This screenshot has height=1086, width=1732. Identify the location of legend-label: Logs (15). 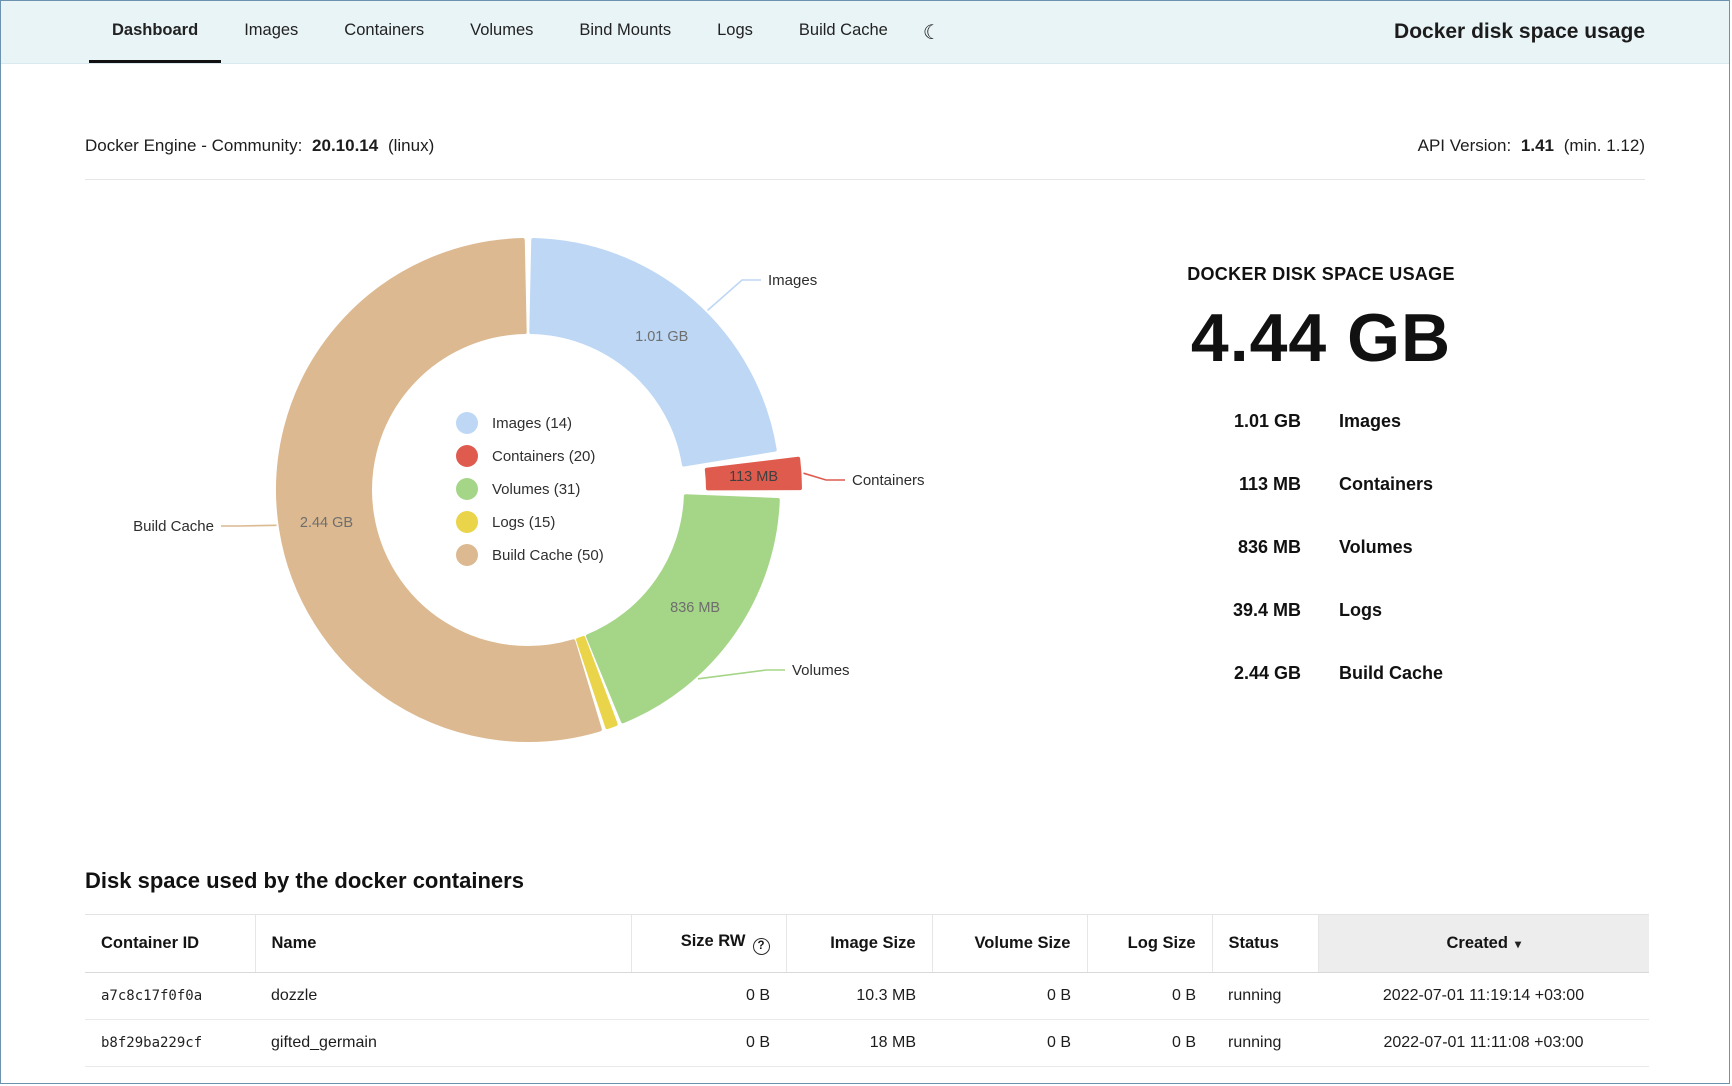
(523, 522).